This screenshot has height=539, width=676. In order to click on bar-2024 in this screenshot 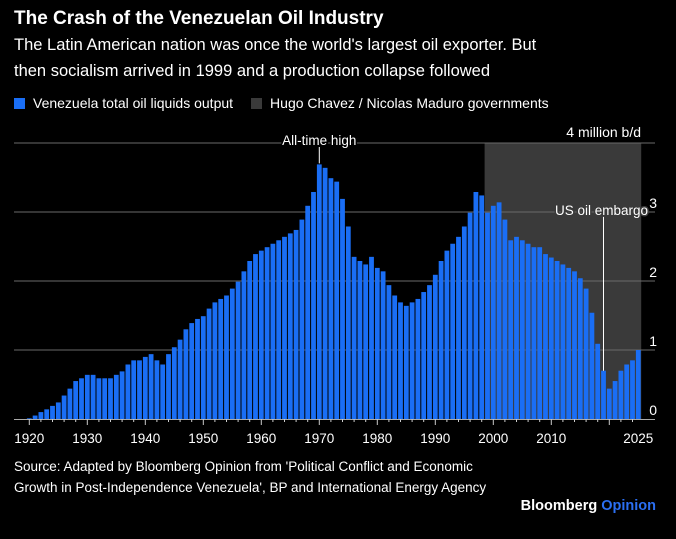, I will do `click(632, 389)`.